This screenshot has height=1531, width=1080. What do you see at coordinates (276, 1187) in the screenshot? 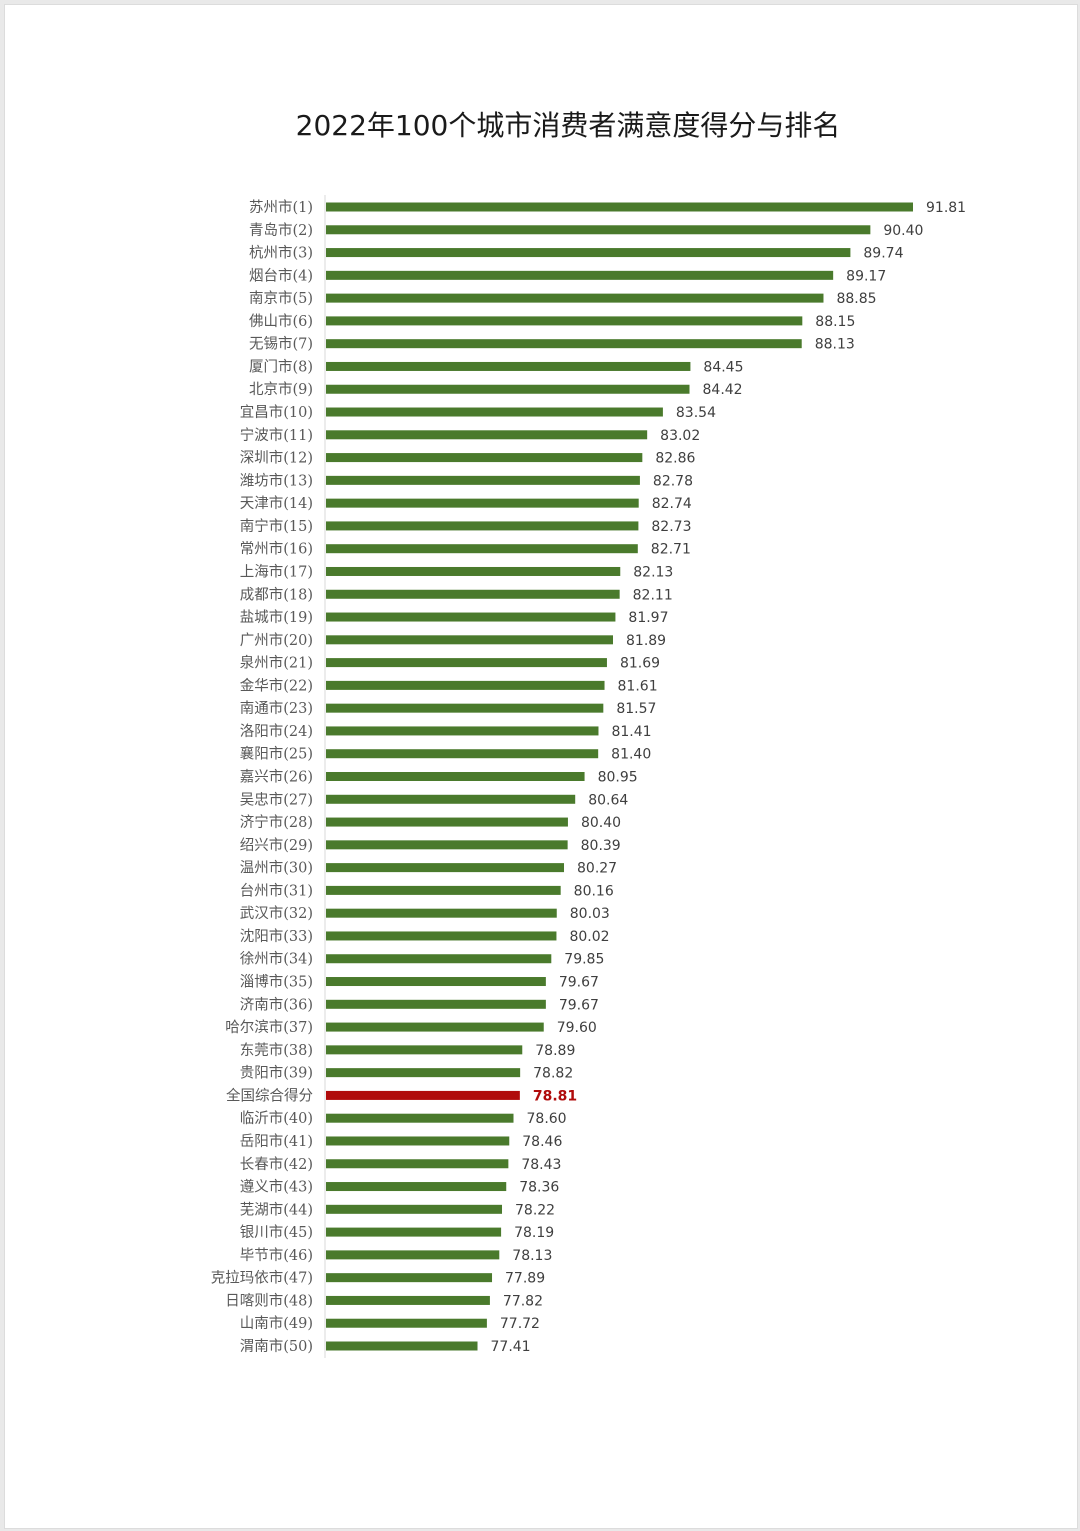
I see `category-label: 遵义市(43)` at bounding box center [276, 1187].